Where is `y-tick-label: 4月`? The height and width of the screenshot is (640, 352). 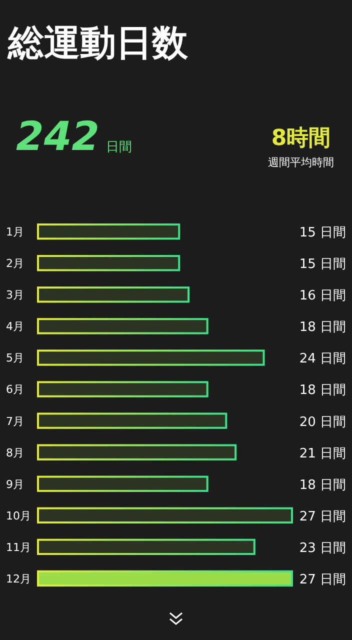 y-tick-label: 4月 is located at coordinates (15, 327).